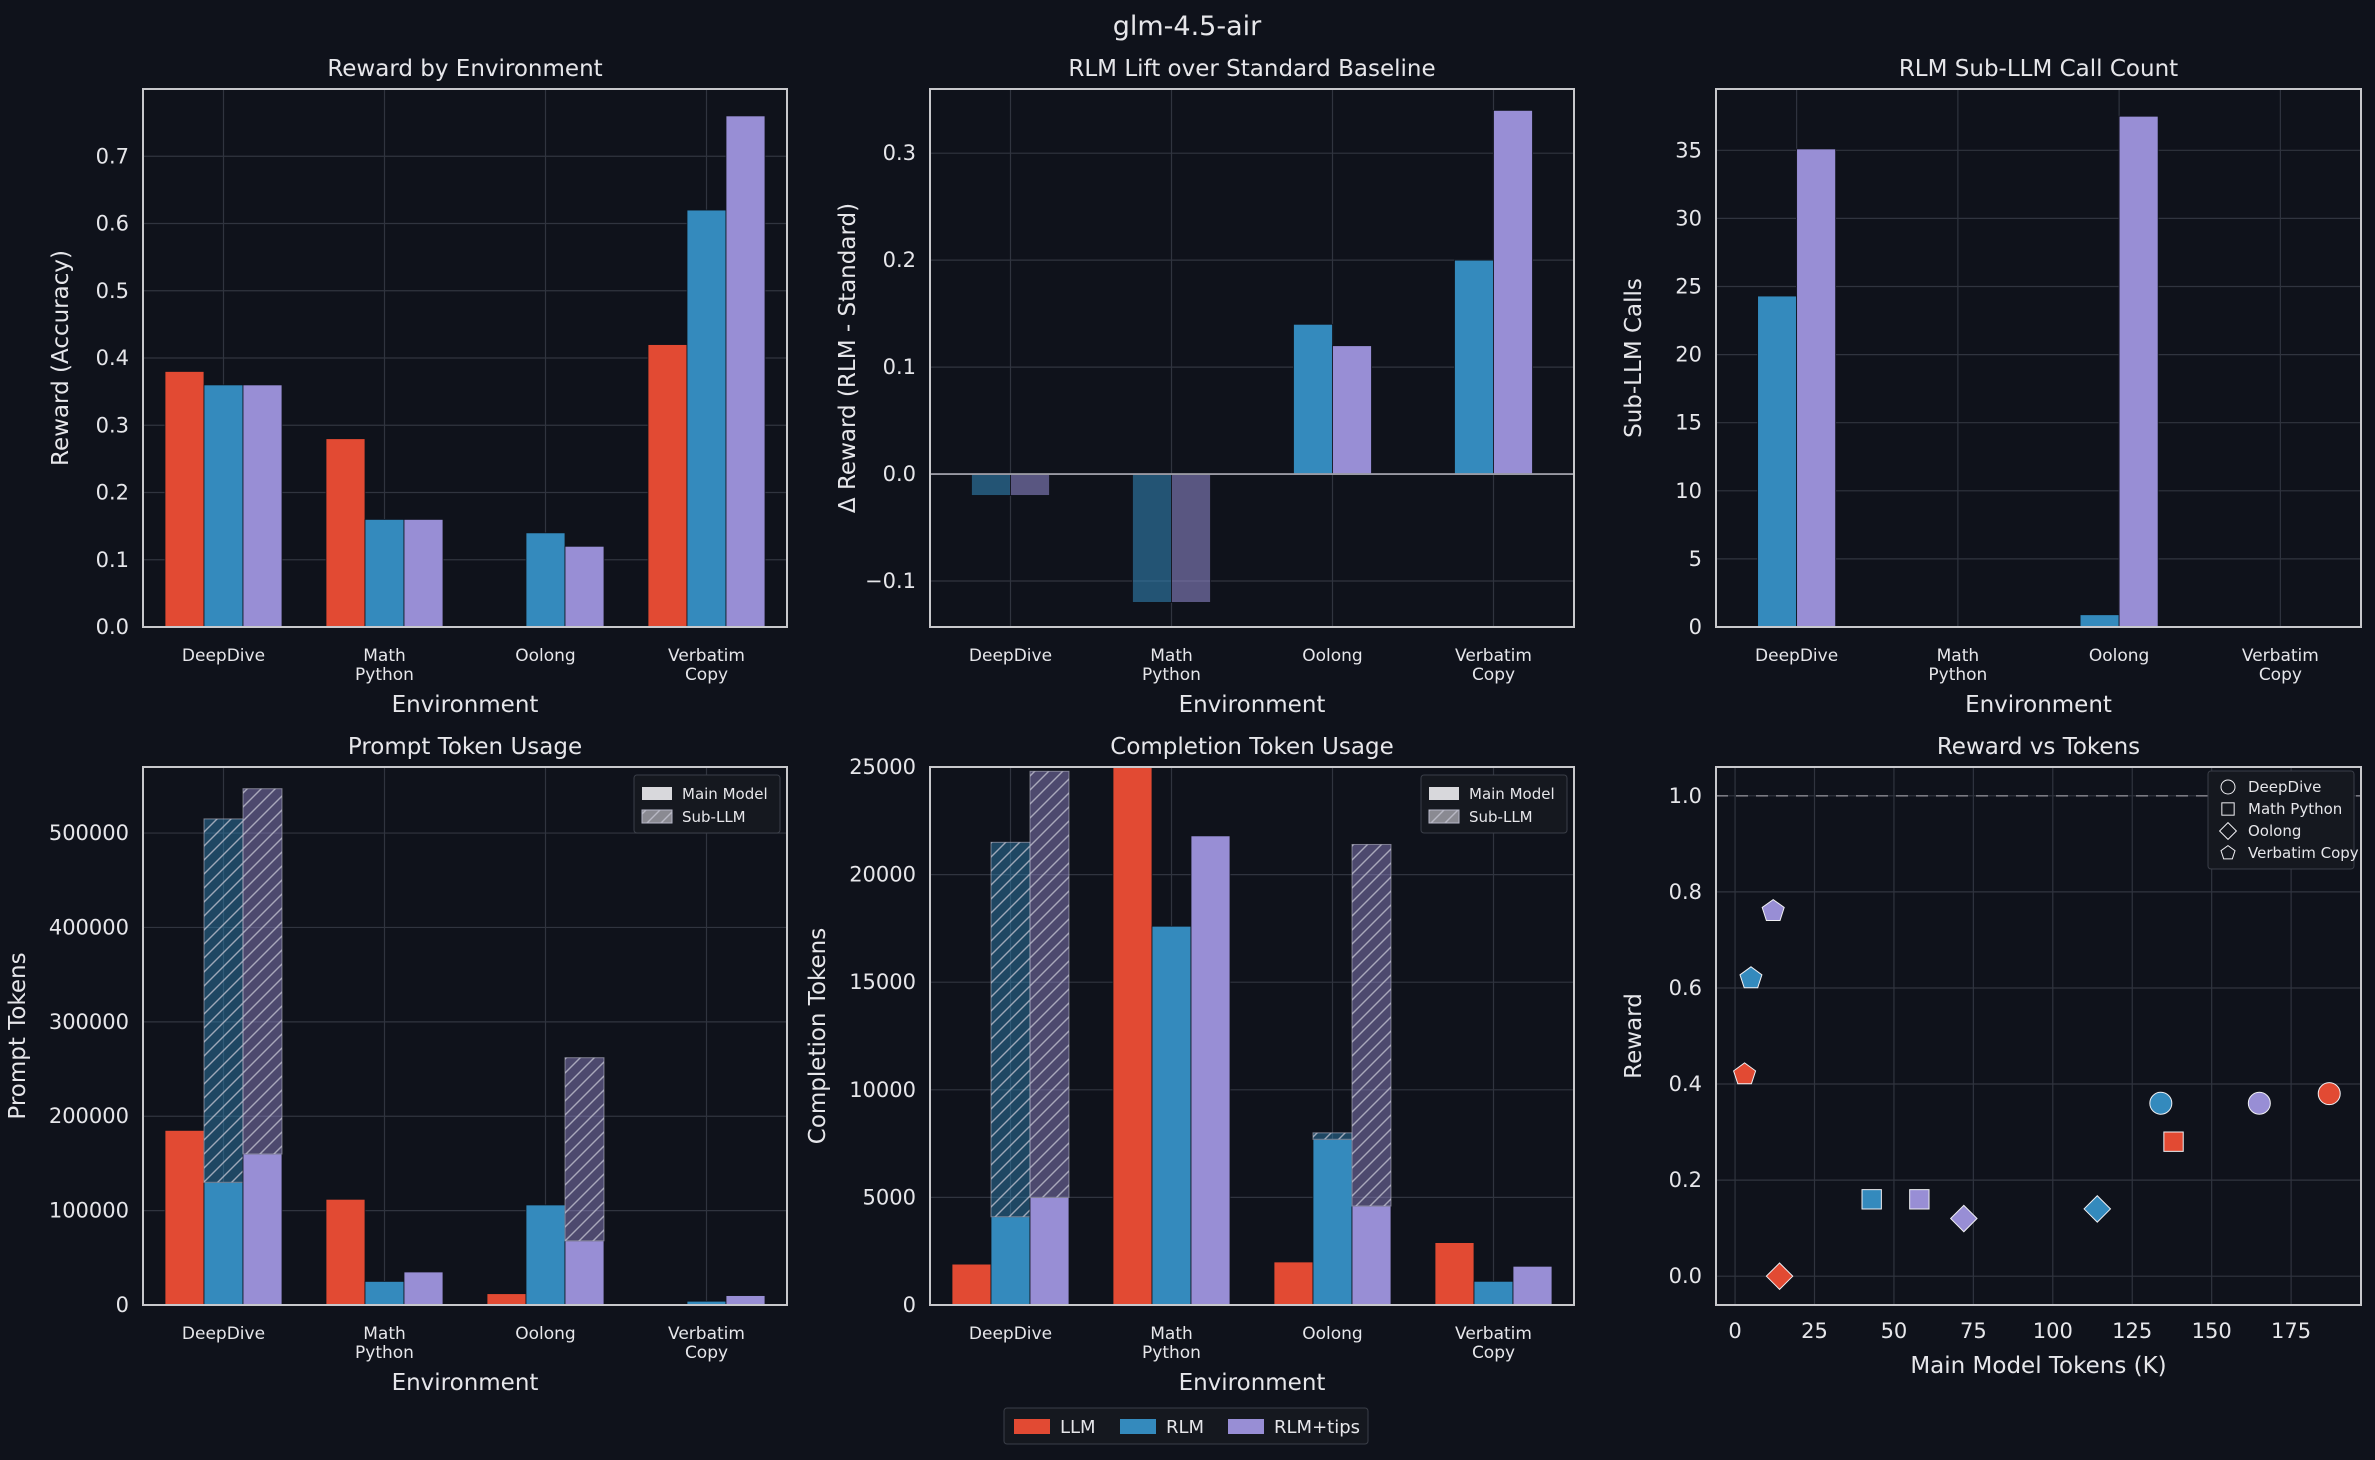 The image size is (2375, 1460). I want to click on y-tick-label: 0.4, so click(112, 358).